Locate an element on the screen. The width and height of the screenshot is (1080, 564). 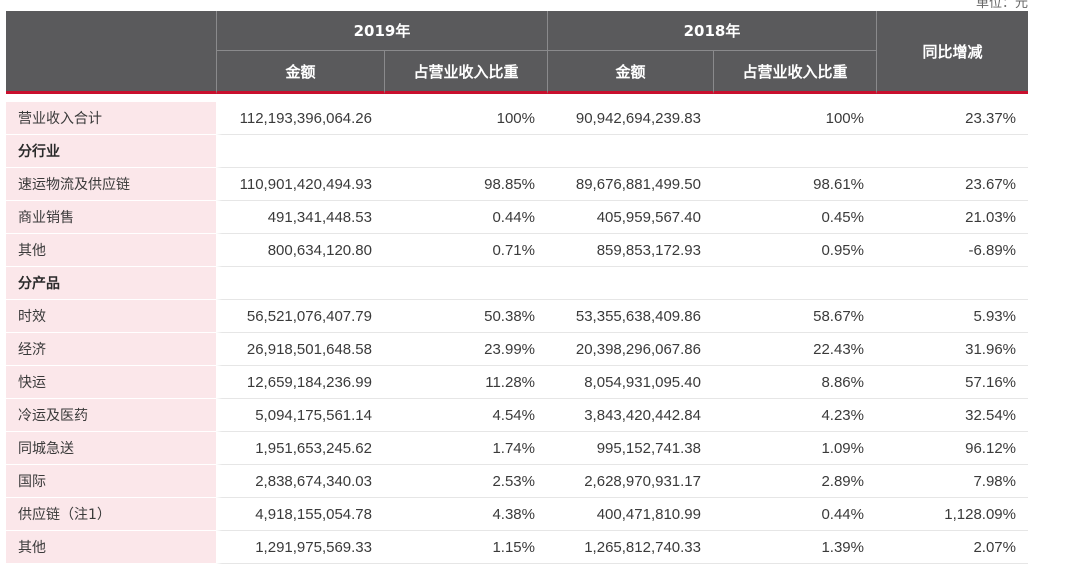
cell-s2019: 1.15% is located at coordinates (465, 547).